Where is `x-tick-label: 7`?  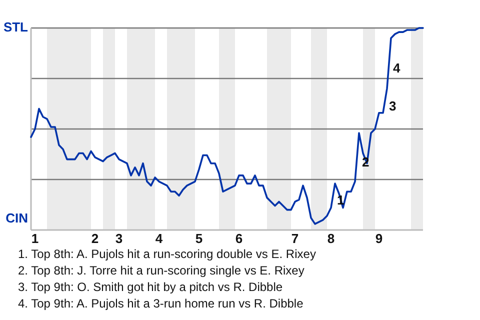 x-tick-label: 7 is located at coordinates (295, 238).